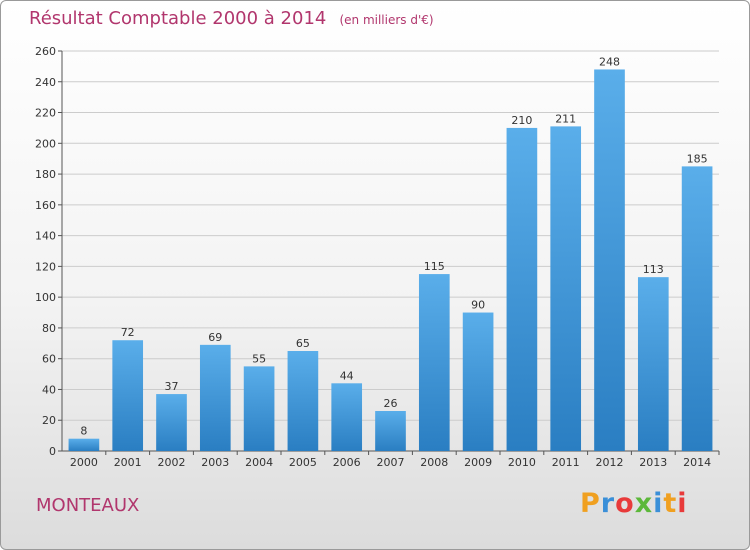 The width and height of the screenshot is (750, 550). Describe the element at coordinates (697, 308) in the screenshot. I see `bar-2014` at that location.